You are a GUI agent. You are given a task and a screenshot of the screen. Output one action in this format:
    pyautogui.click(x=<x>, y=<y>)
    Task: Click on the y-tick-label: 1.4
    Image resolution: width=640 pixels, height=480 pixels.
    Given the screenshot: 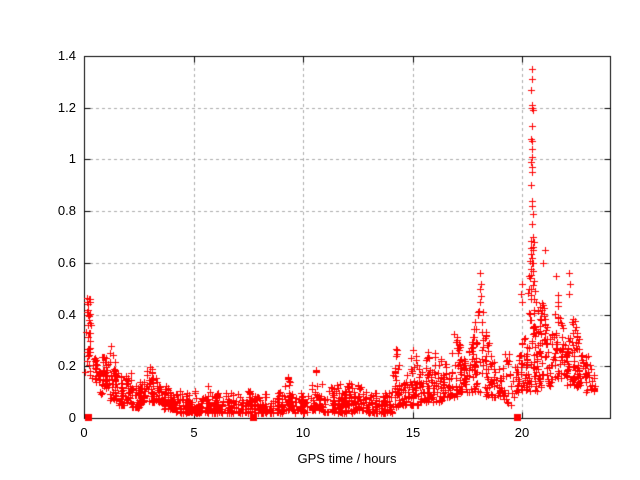 What is the action you would take?
    pyautogui.click(x=66, y=55)
    